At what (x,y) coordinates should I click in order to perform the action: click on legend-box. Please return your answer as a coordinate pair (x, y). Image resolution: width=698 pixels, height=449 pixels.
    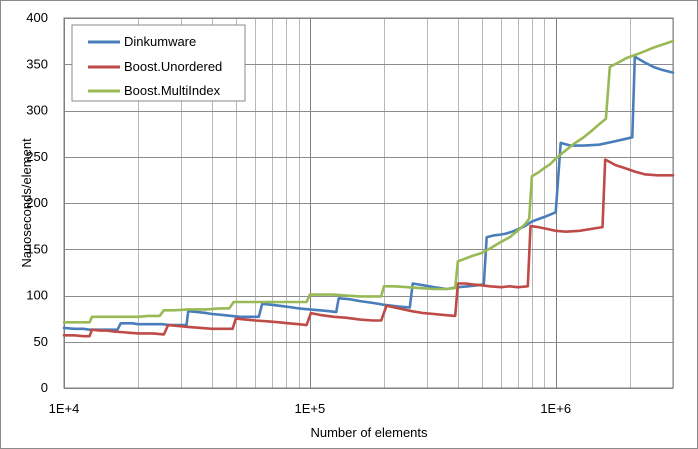
    Looking at the image, I should click on (158, 63).